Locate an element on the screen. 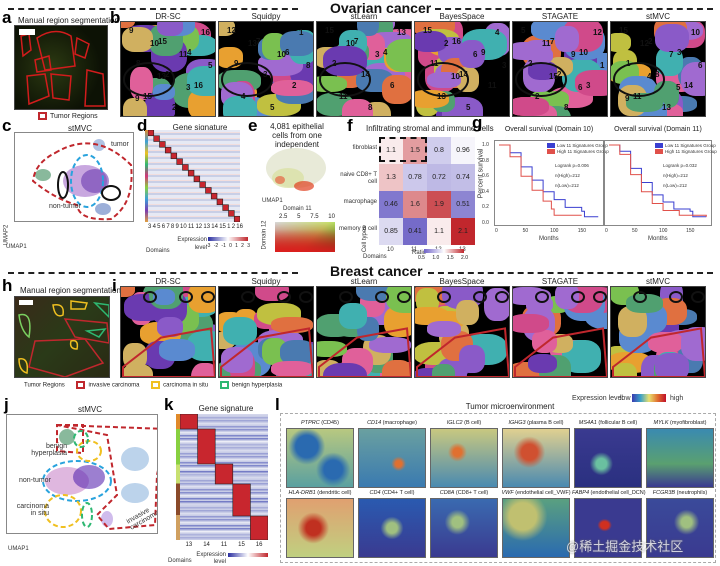  gene-expression-map-fcgr3b is located at coordinates (680, 528).